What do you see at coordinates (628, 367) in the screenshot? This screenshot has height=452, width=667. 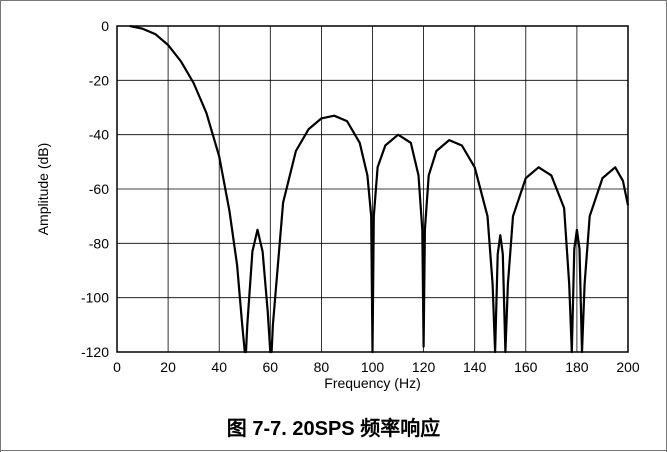 I see `x-tick-label: 200` at bounding box center [628, 367].